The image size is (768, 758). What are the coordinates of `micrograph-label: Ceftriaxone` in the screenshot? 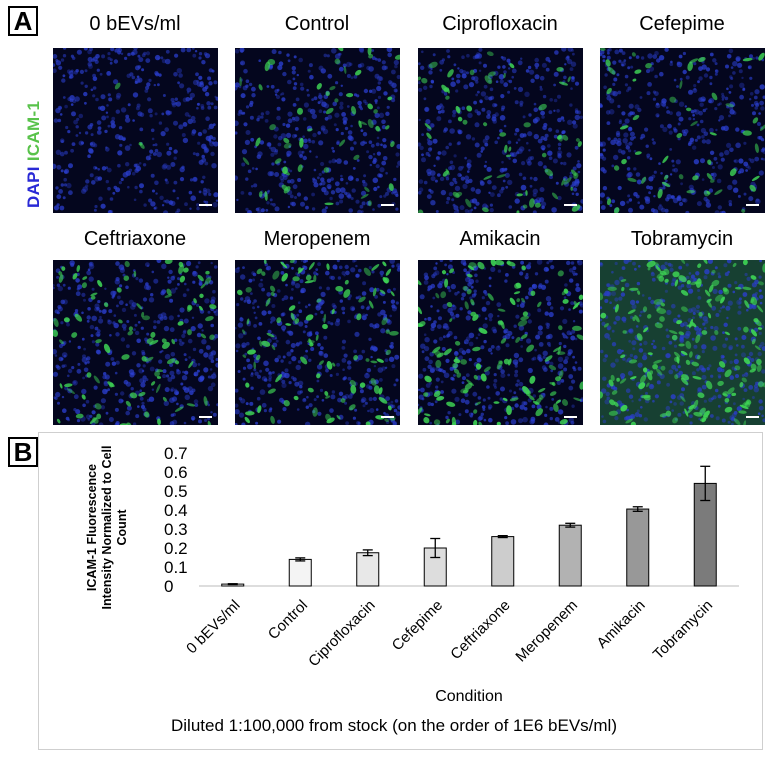 It's located at (135, 239).